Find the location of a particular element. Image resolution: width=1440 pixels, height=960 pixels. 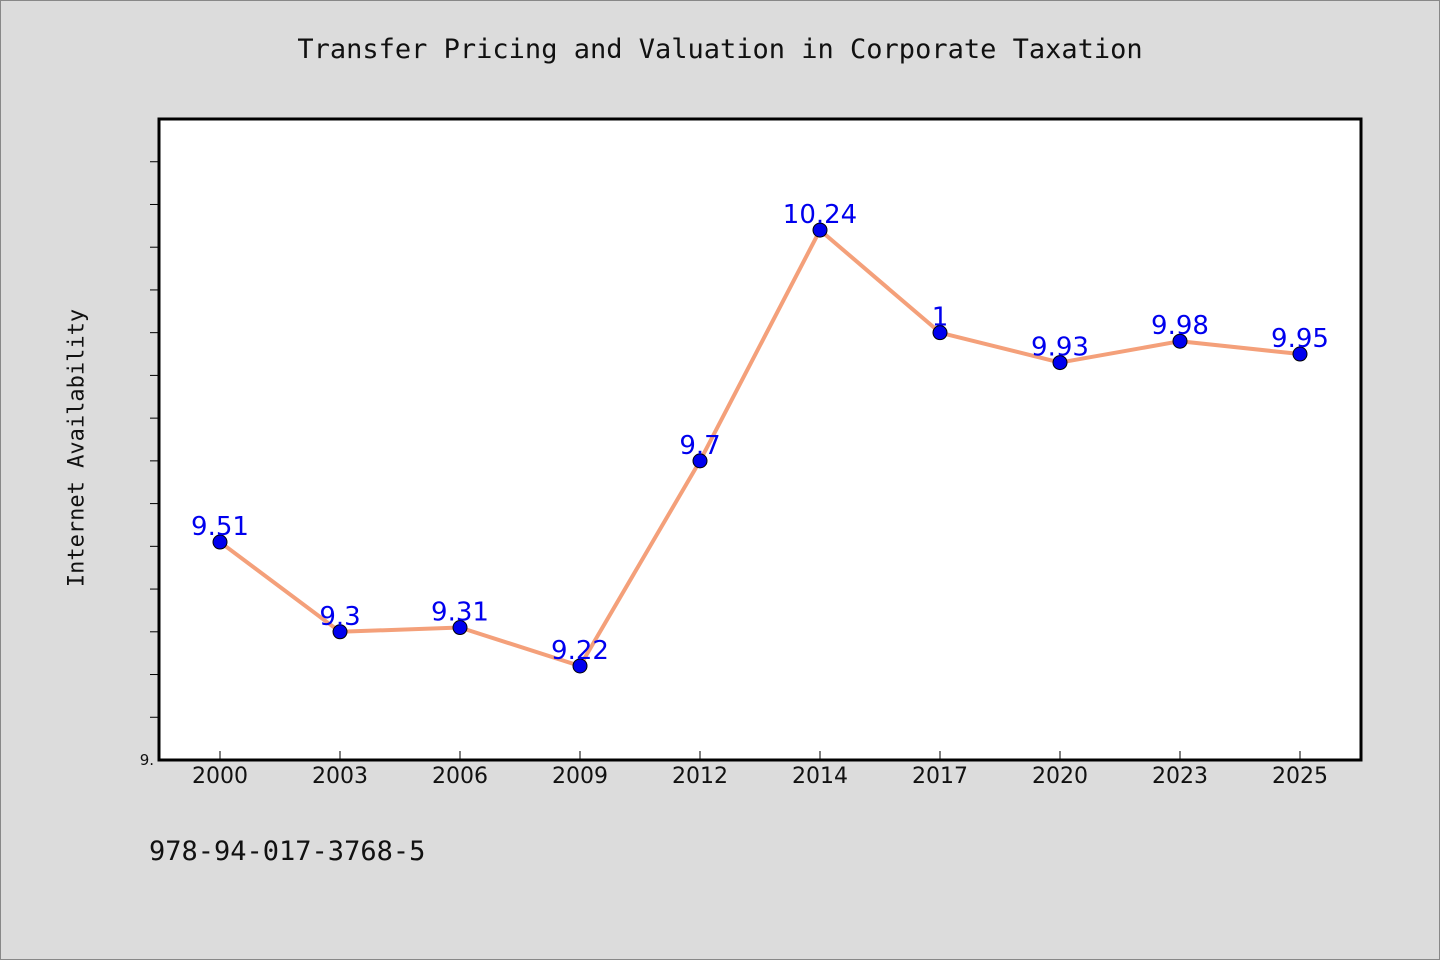

data-label: 9.31 is located at coordinates (460, 613).